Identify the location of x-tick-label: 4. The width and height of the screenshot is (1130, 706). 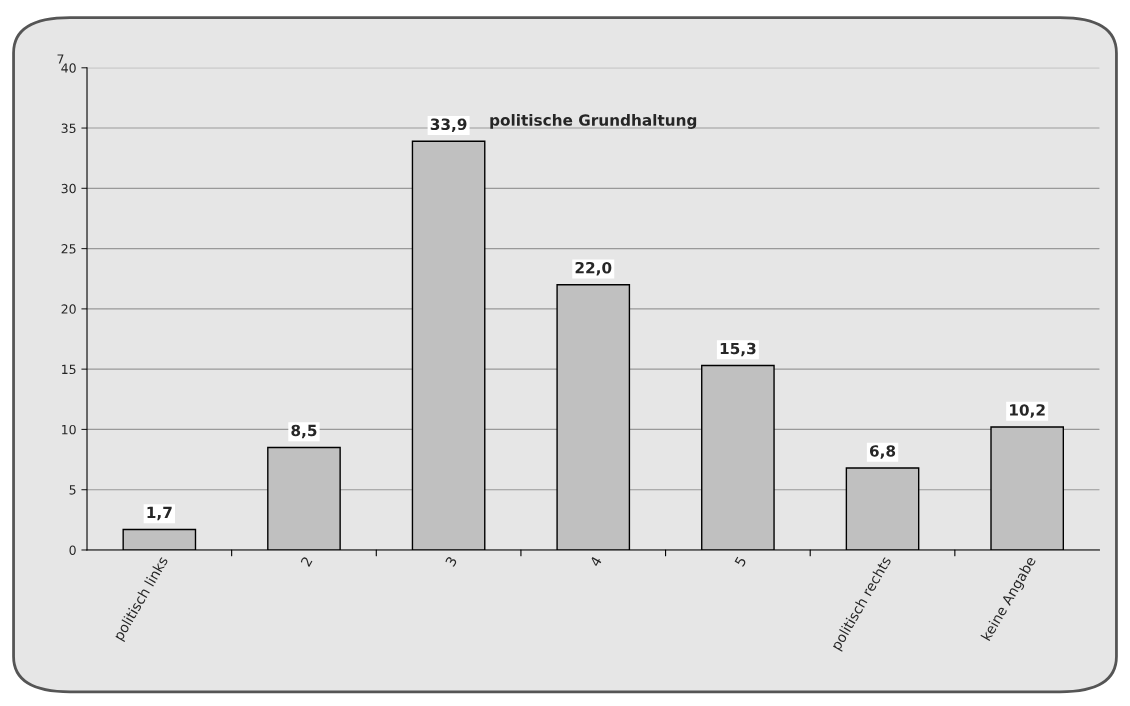
(595, 561).